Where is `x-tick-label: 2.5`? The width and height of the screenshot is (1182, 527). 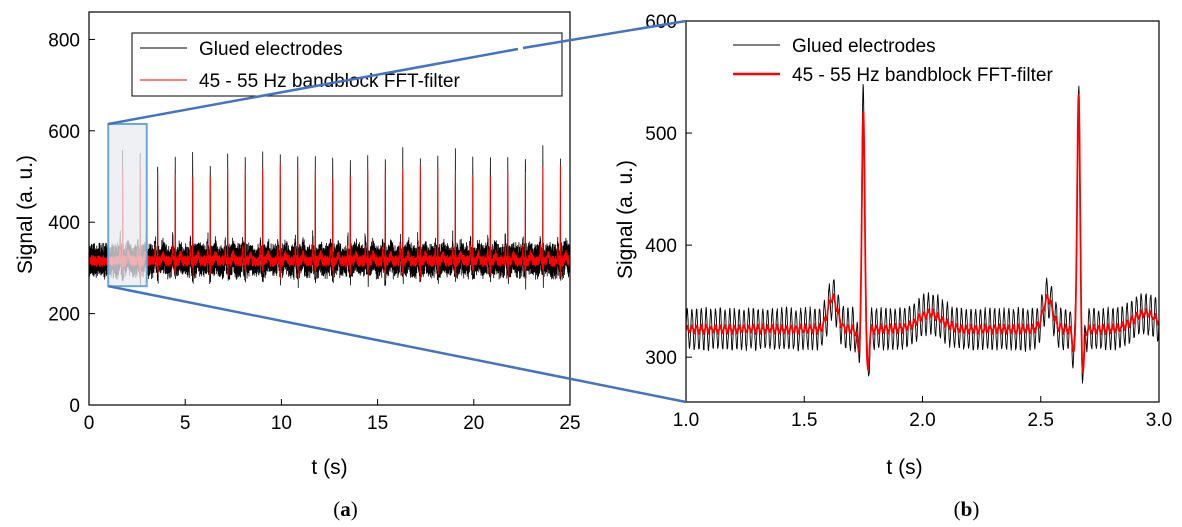 x-tick-label: 2.5 is located at coordinates (1041, 420).